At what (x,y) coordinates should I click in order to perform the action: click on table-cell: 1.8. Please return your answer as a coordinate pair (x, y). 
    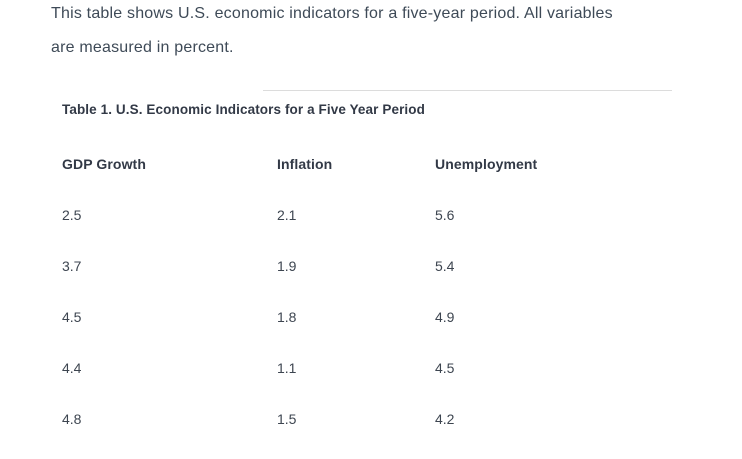
    Looking at the image, I should click on (287, 316).